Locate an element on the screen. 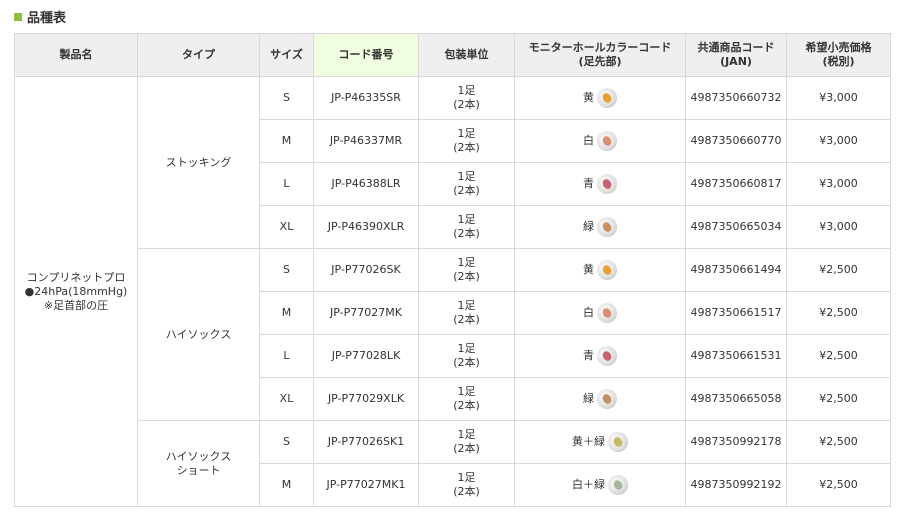  type-cell: ハイソックス ショート is located at coordinates (198, 463).